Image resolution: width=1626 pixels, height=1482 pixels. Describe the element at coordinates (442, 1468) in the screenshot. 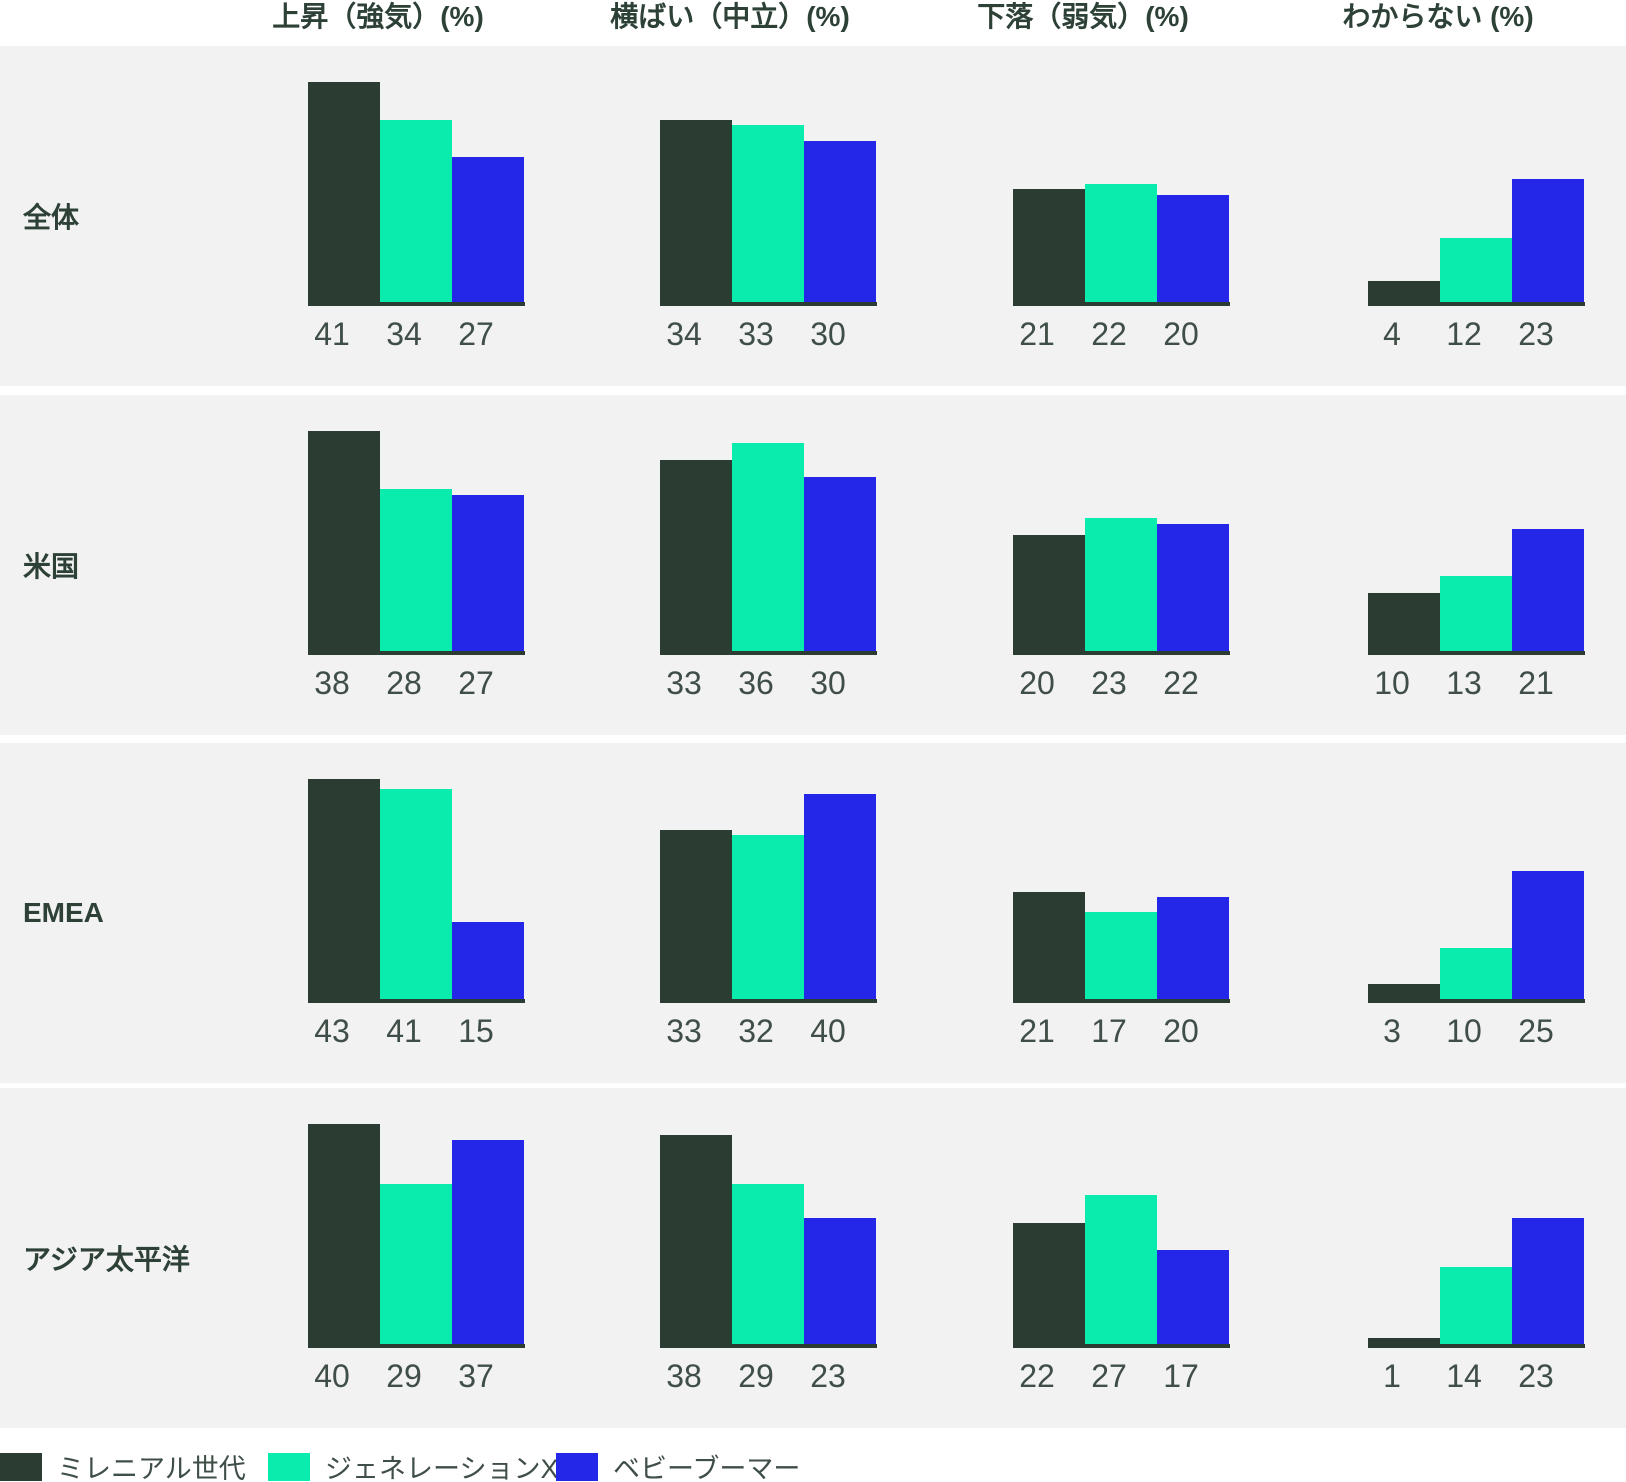

I see `legend-label: ジェネレーションX` at that location.